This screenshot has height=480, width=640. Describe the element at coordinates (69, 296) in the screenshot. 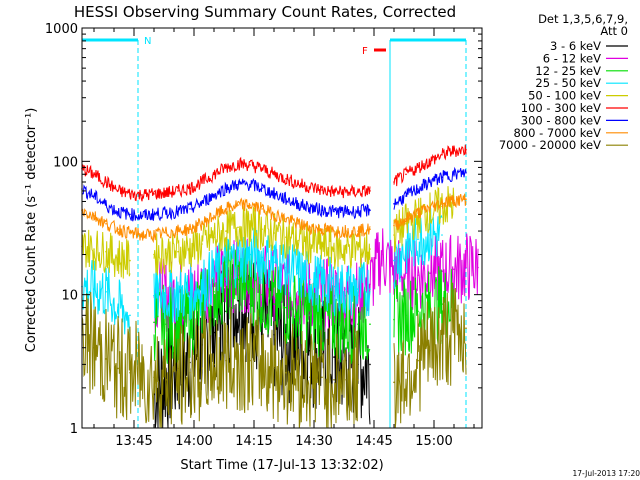

I see `y-tick-label: 10` at that location.